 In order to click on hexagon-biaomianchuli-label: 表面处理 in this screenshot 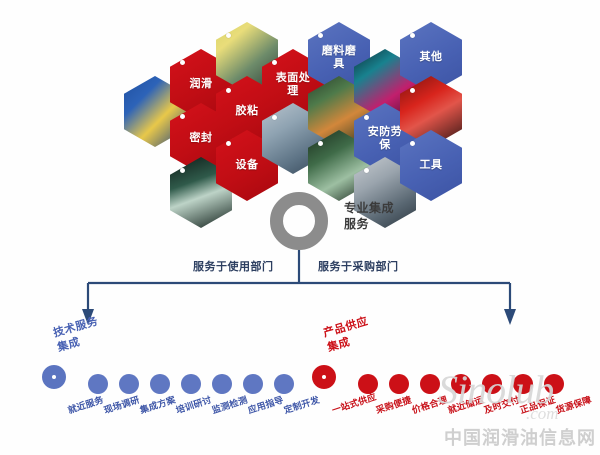, I will do `click(293, 84)`.